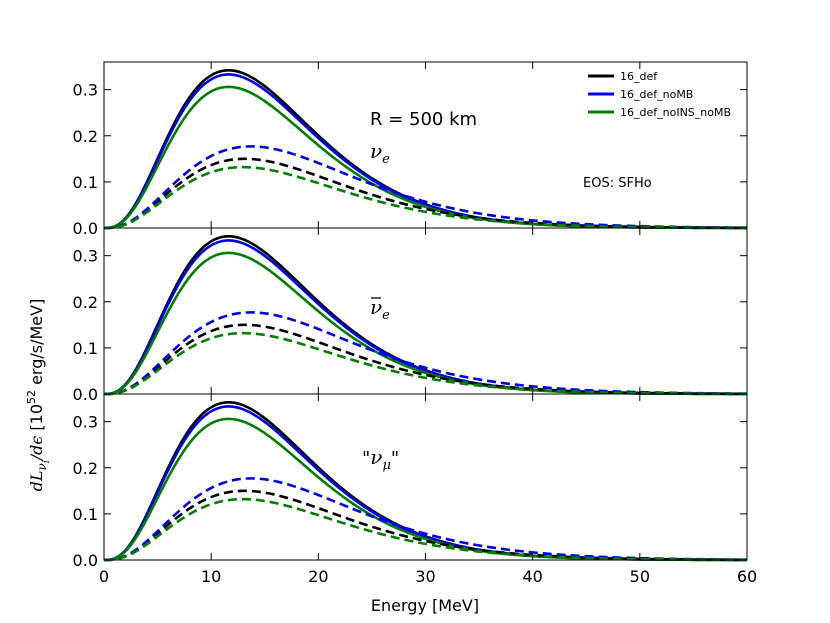 The width and height of the screenshot is (830, 623). What do you see at coordinates (104, 576) in the screenshot?
I see `x-tick-label: 0` at bounding box center [104, 576].